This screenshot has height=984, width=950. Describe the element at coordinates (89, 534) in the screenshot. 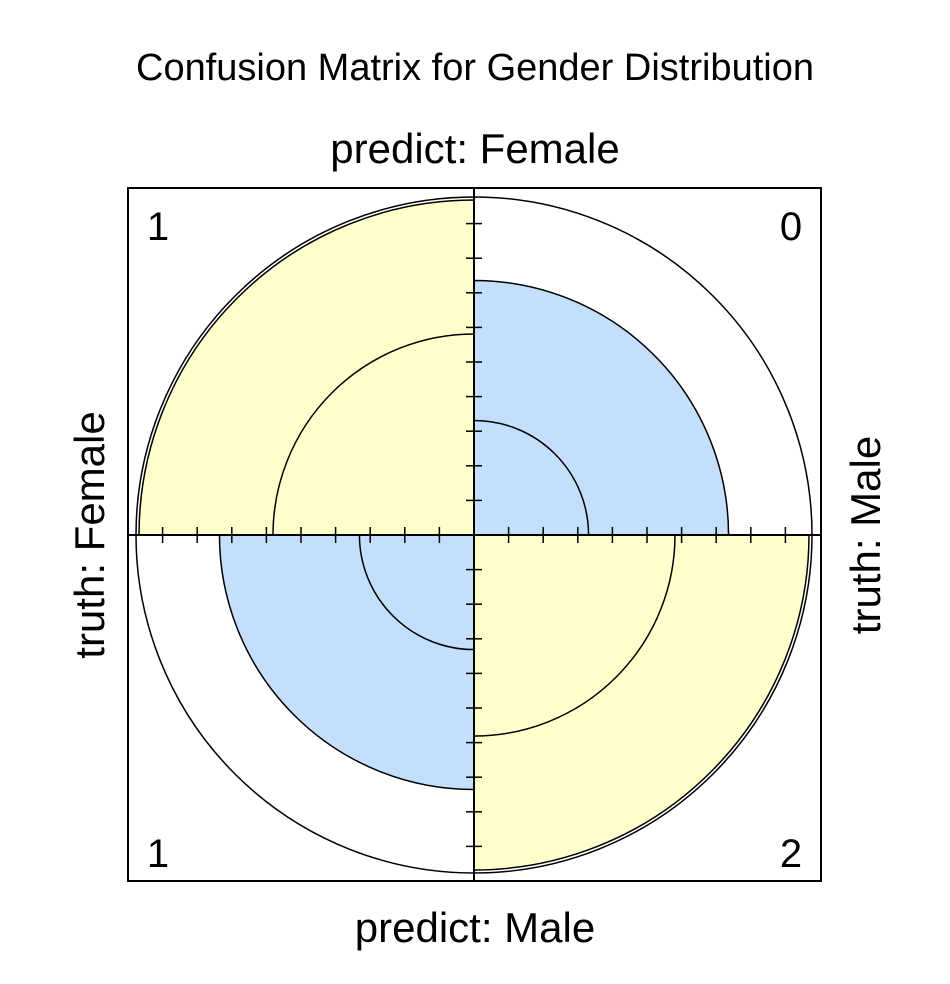

I see `label-truth-female: truth: Female` at that location.